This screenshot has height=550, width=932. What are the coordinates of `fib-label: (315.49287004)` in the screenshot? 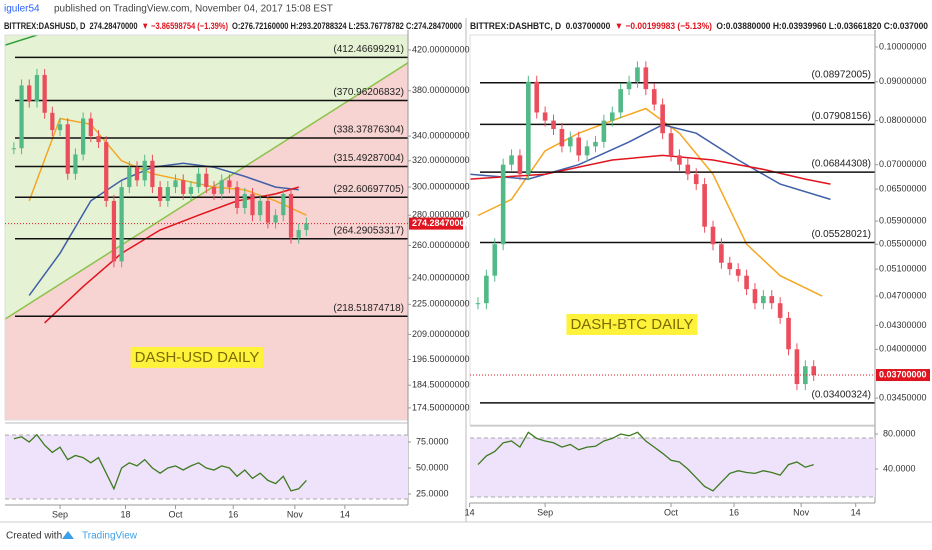 It's located at (368, 158).